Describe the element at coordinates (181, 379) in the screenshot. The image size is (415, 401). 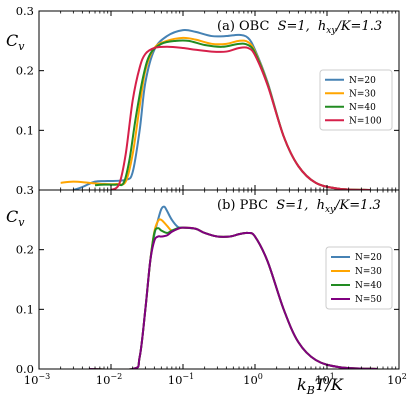
I see `x-tick-label: 10⁻¹` at that location.